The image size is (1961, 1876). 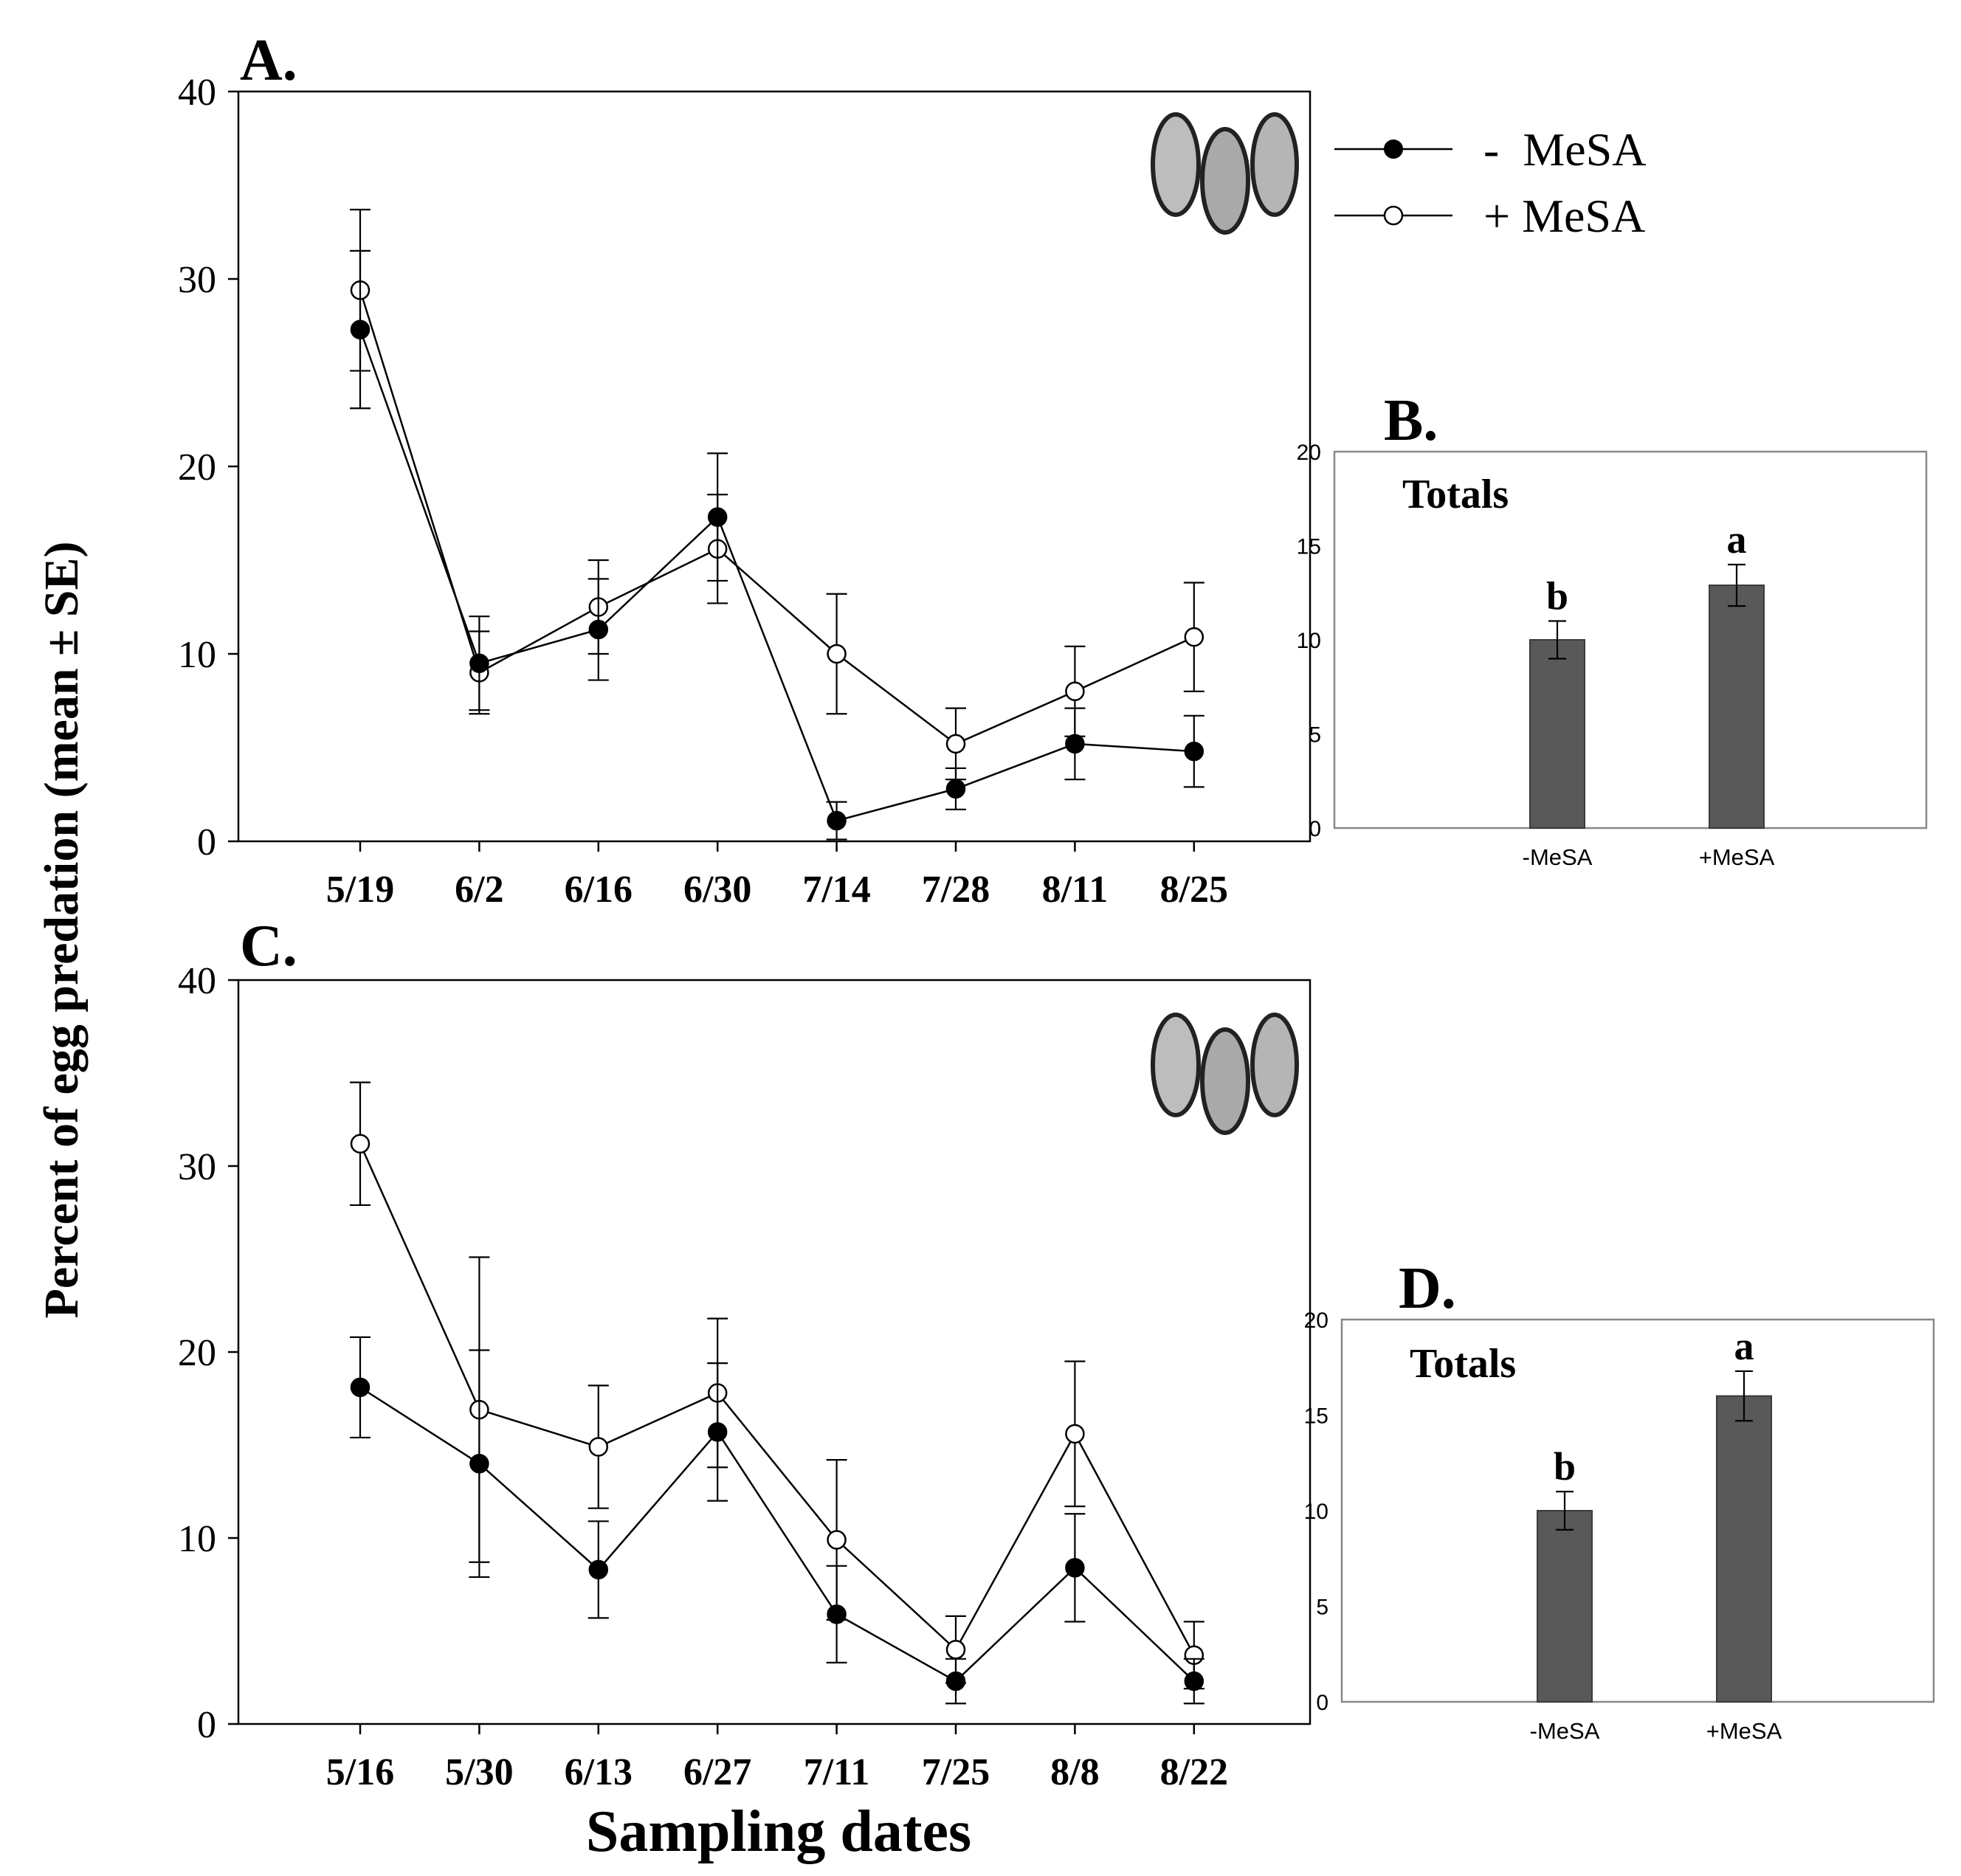 What do you see at coordinates (836, 890) in the screenshot?
I see `x-tick-label: 7/14` at bounding box center [836, 890].